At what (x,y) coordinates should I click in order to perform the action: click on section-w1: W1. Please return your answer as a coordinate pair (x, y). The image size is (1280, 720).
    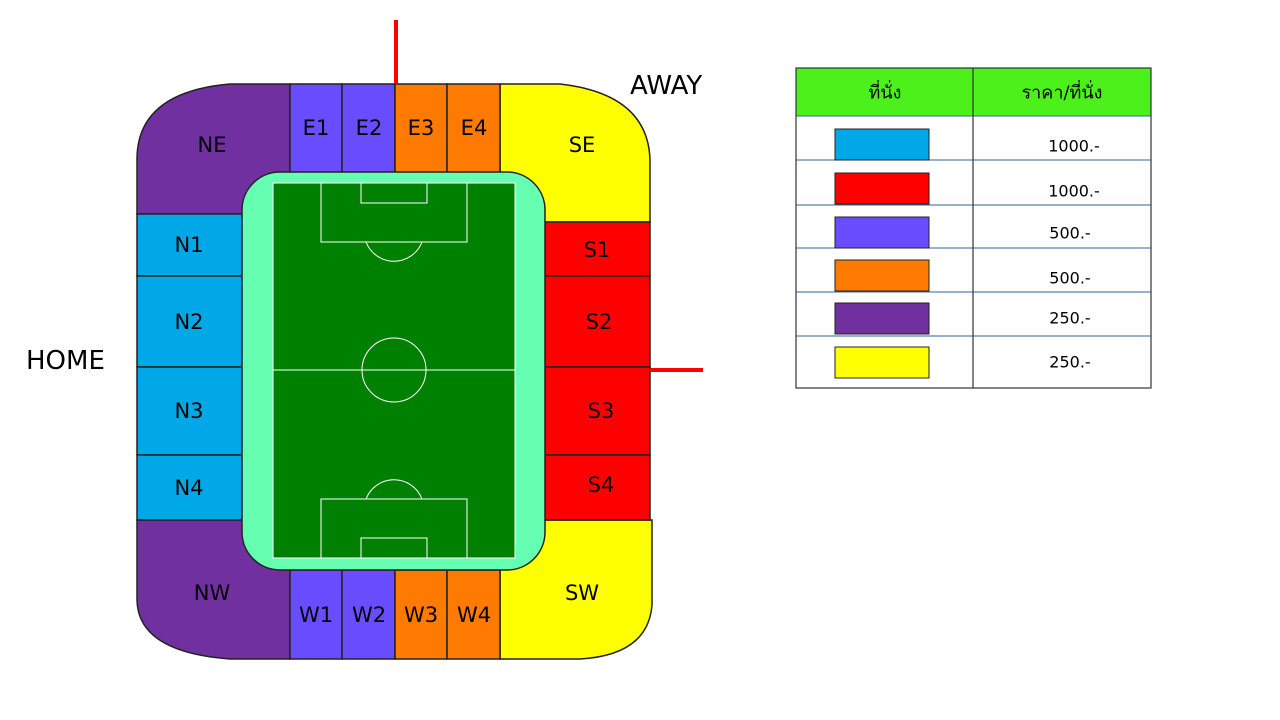
    Looking at the image, I should click on (316, 614).